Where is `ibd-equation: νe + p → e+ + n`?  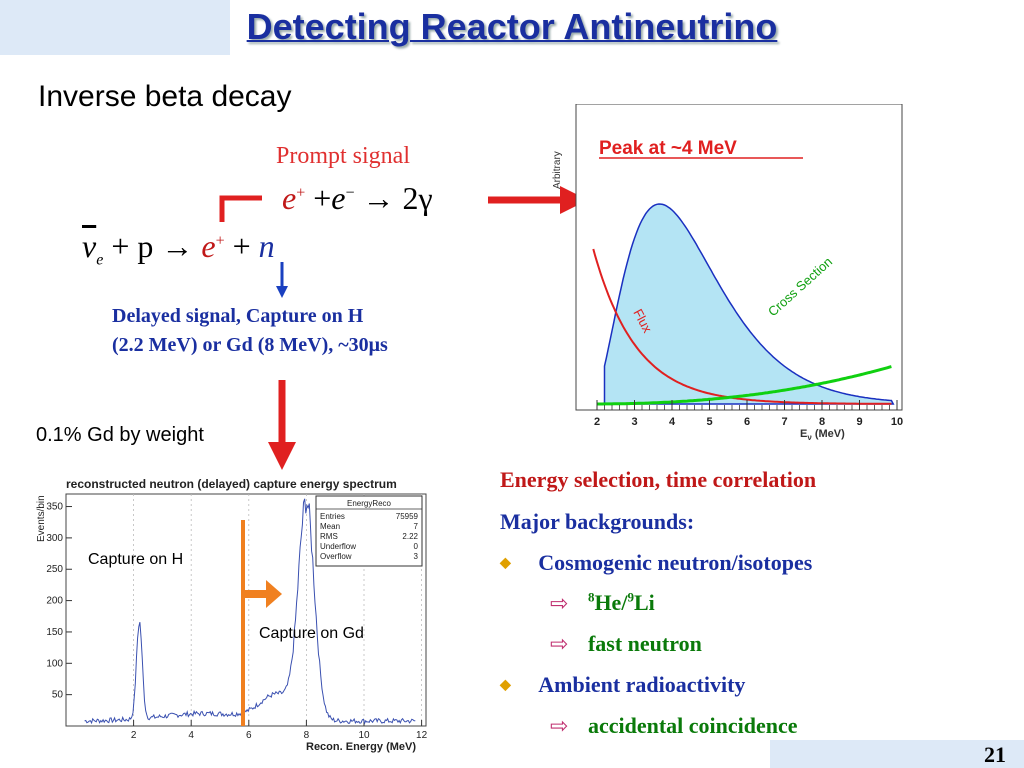
ibd-equation: νe + p → e+ + n is located at coordinates (178, 248).